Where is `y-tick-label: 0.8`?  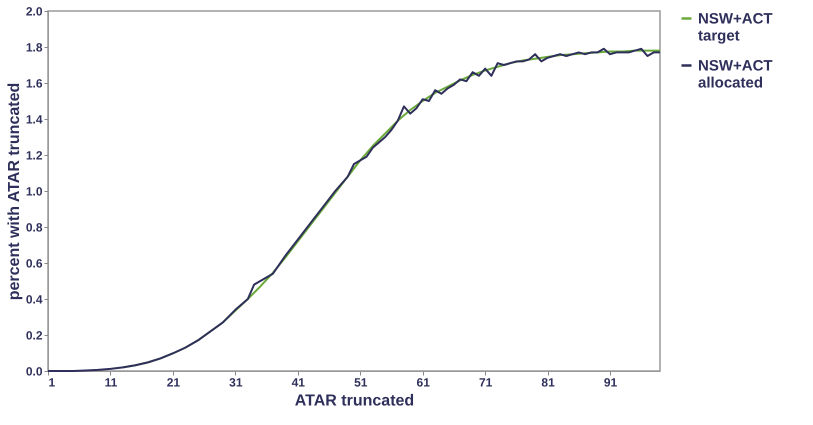 y-tick-label: 0.8 is located at coordinates (34, 227).